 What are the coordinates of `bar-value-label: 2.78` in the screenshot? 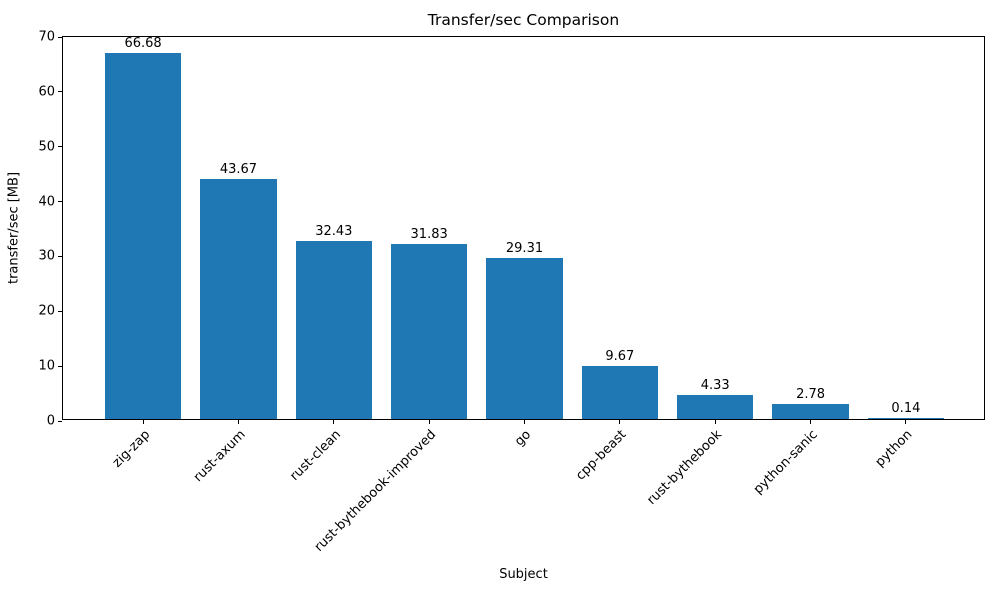 It's located at (811, 394).